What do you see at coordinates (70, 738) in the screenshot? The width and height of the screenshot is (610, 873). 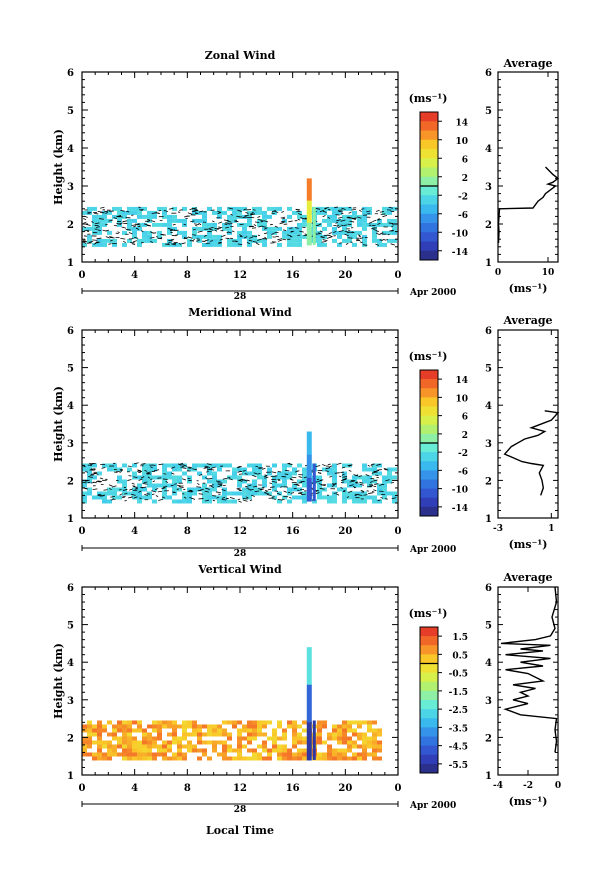 I see `y-tick-label: 2` at bounding box center [70, 738].